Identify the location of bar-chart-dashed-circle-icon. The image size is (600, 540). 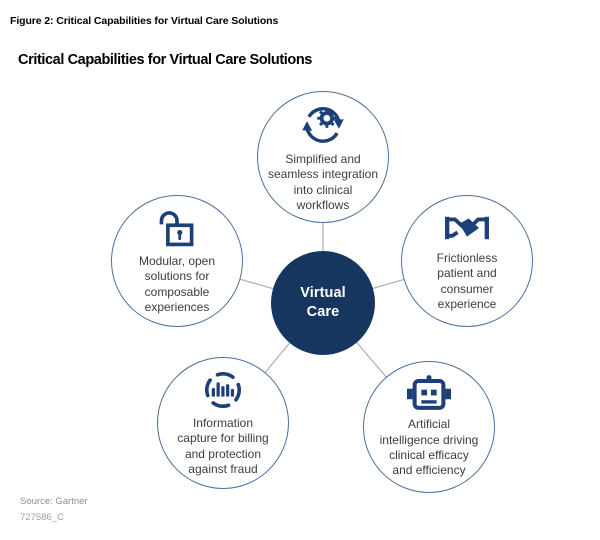
(223, 390).